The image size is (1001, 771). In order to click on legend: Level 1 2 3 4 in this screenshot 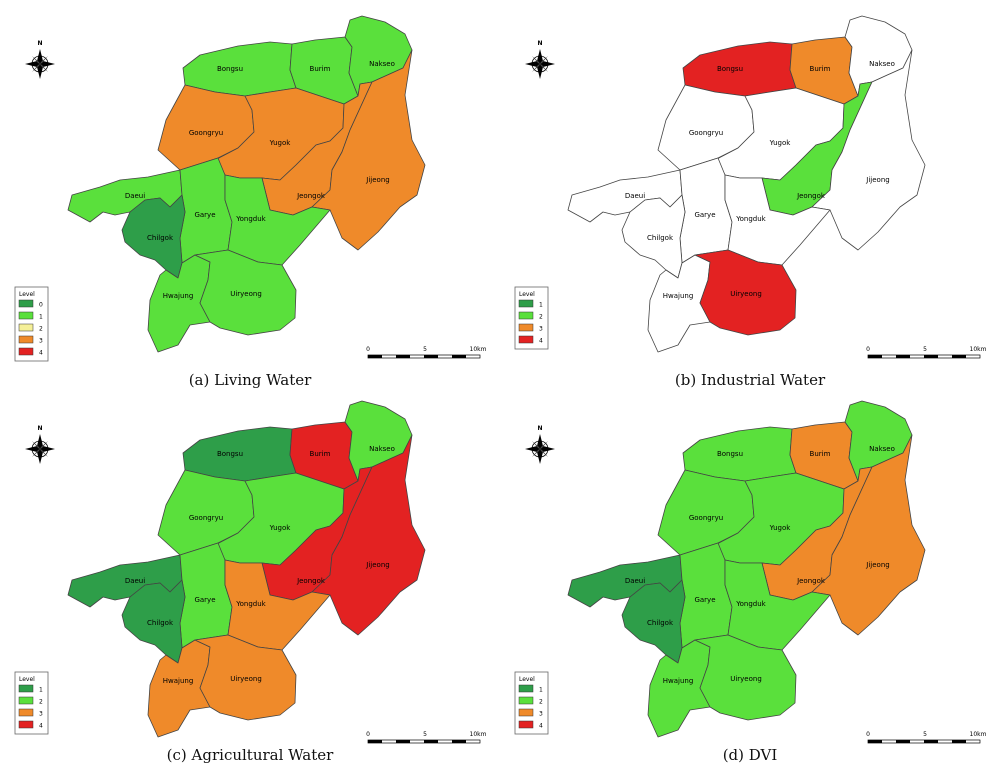, I will do `click(531, 318)`.